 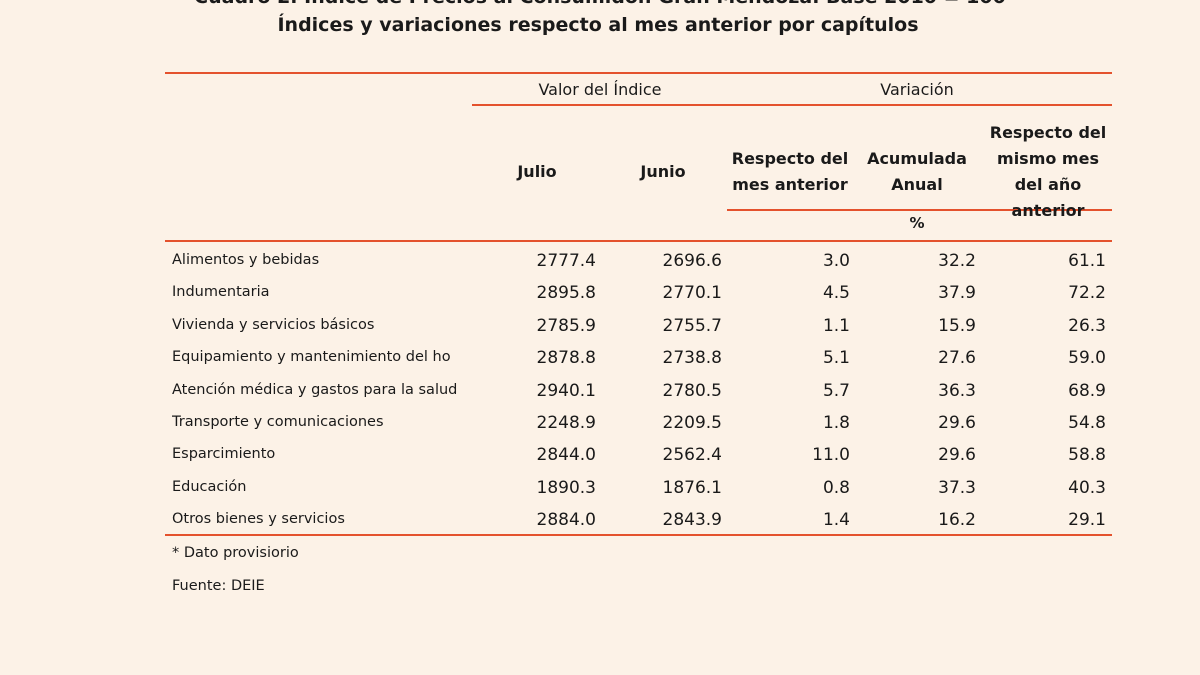 I want to click on column-header: Acumulada Anual, so click(x=917, y=171).